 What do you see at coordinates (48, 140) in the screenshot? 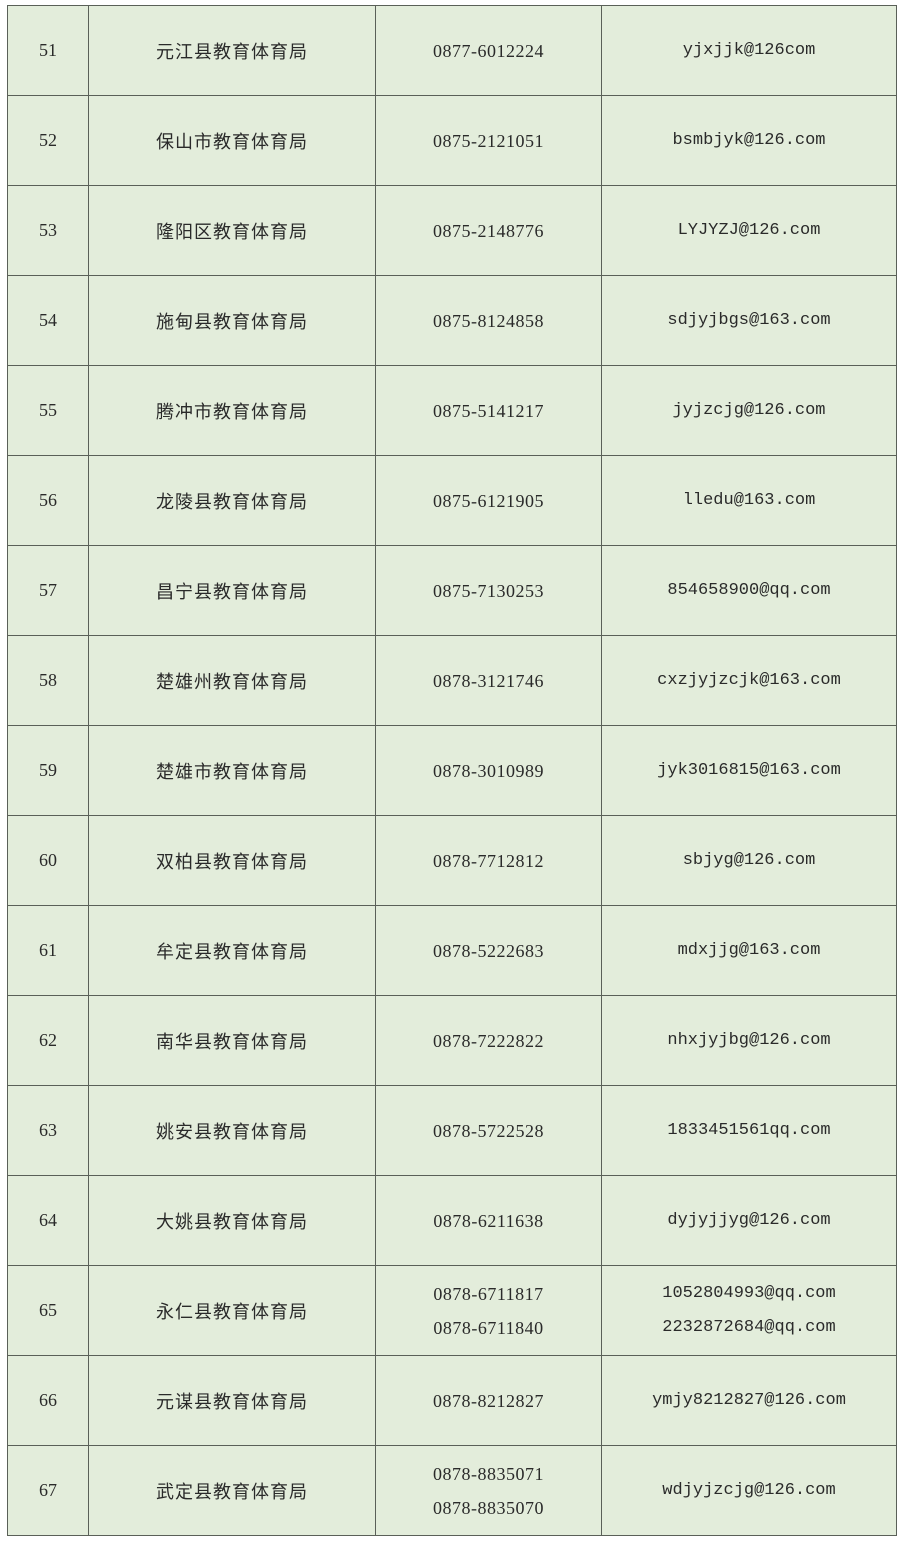
I see `row-number: 52` at bounding box center [48, 140].